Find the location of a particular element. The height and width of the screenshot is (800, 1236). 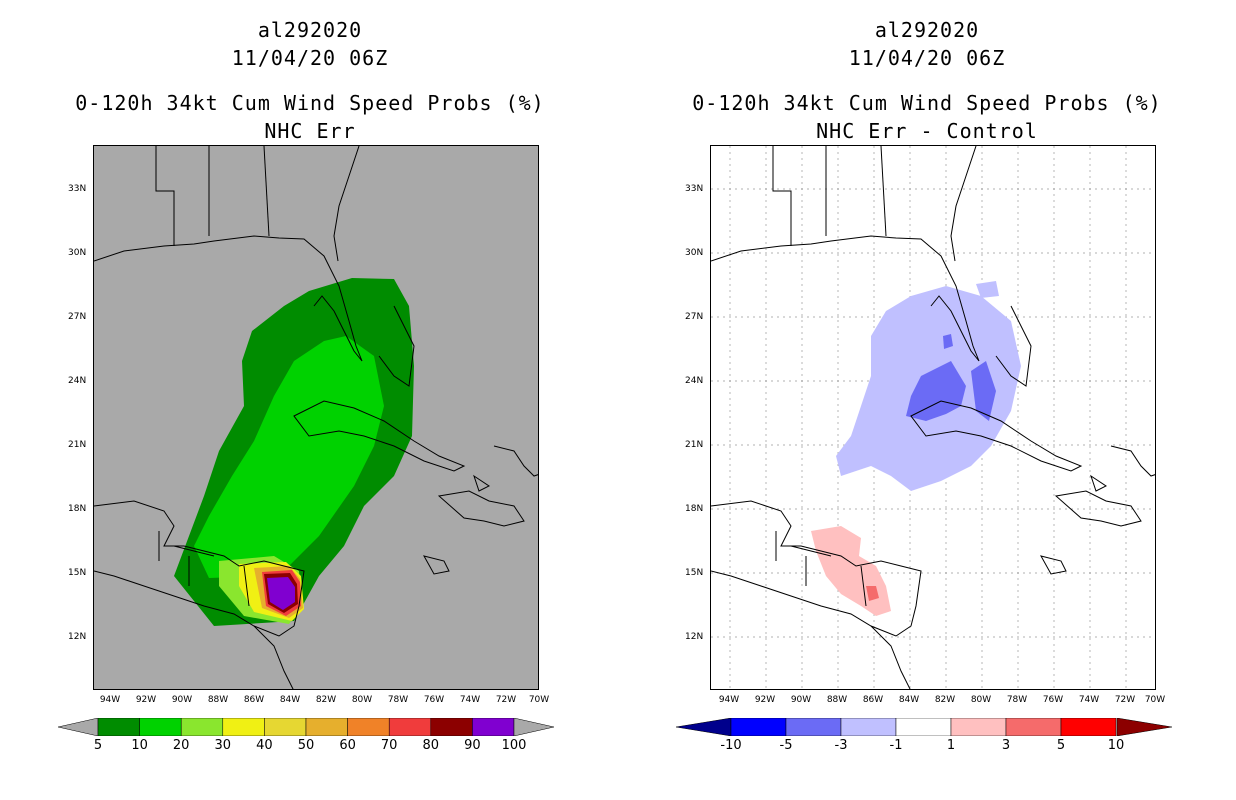

right-lat-27: 27N is located at coordinates (694, 317).